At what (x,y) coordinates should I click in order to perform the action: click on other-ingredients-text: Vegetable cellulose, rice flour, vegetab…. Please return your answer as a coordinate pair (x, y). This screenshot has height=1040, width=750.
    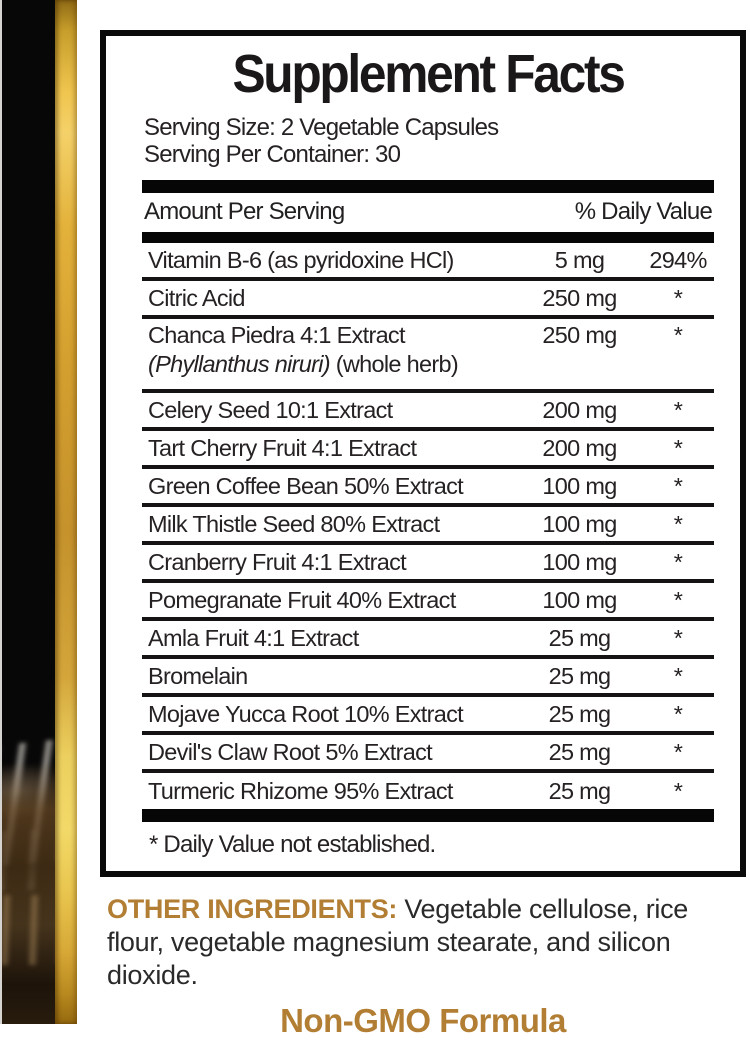
    Looking at the image, I should click on (398, 942).